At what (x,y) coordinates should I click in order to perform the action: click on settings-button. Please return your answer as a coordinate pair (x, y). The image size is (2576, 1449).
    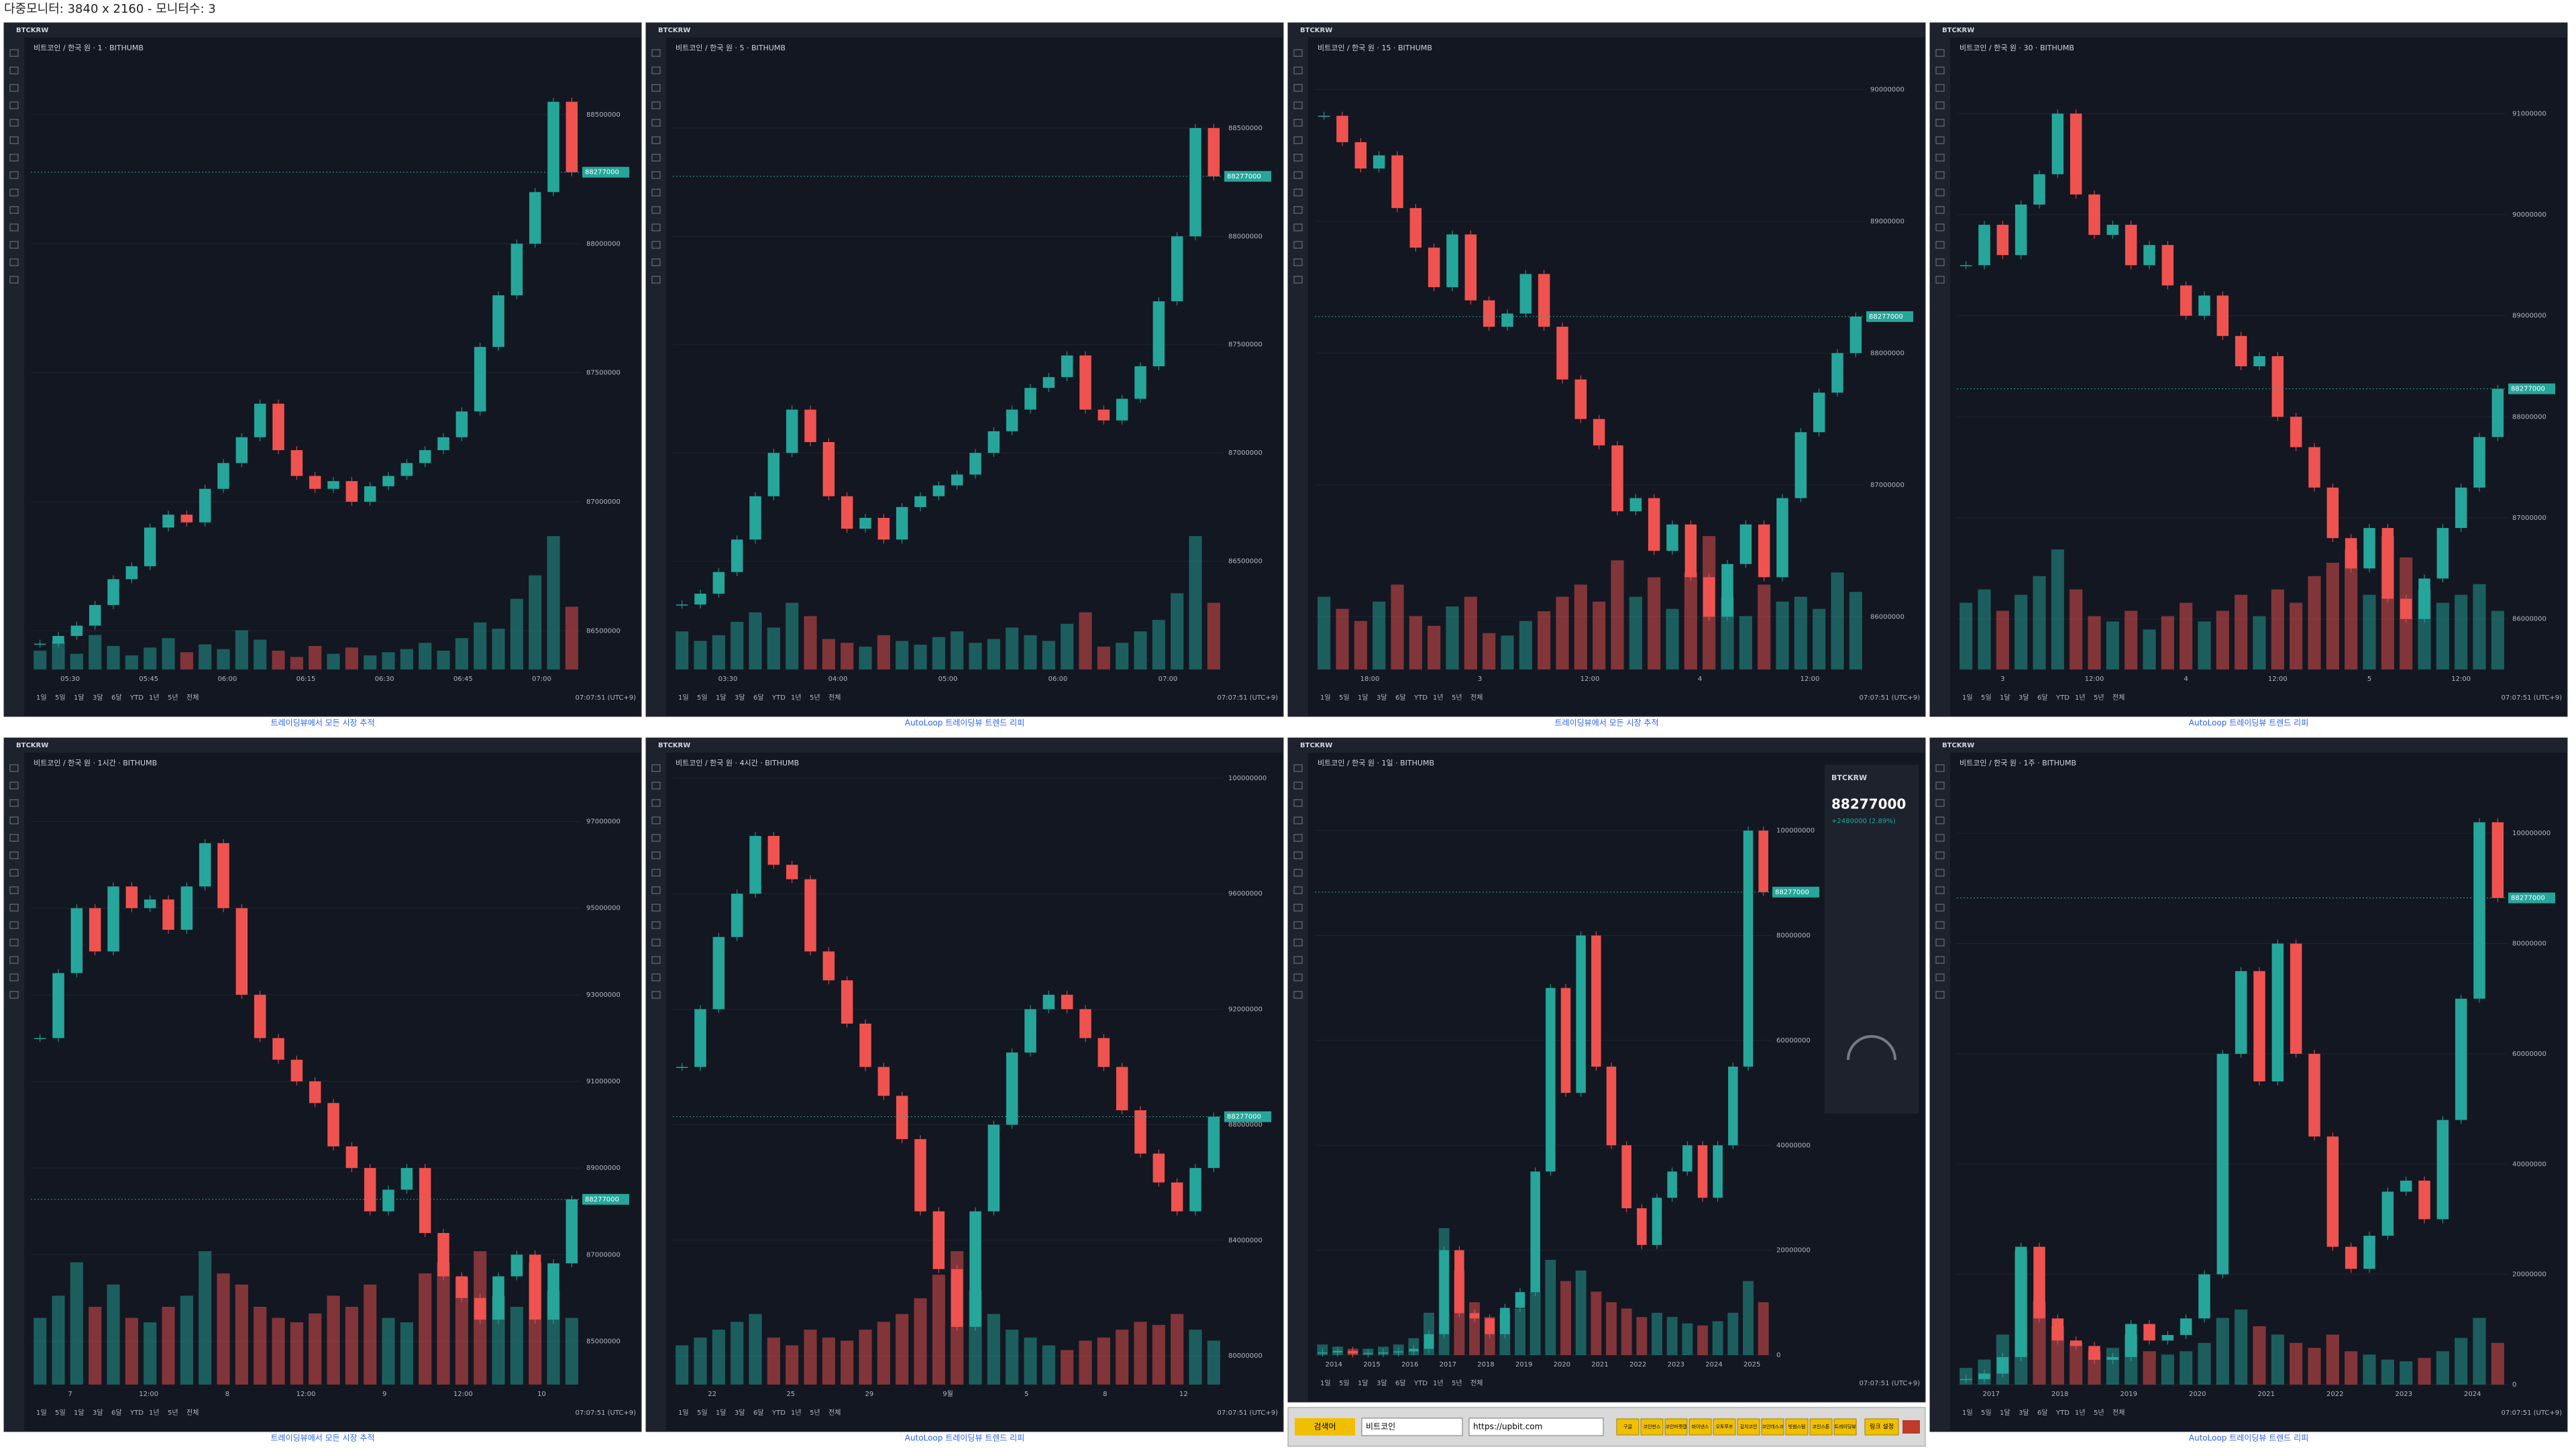
    Looking at the image, I should click on (1881, 1427).